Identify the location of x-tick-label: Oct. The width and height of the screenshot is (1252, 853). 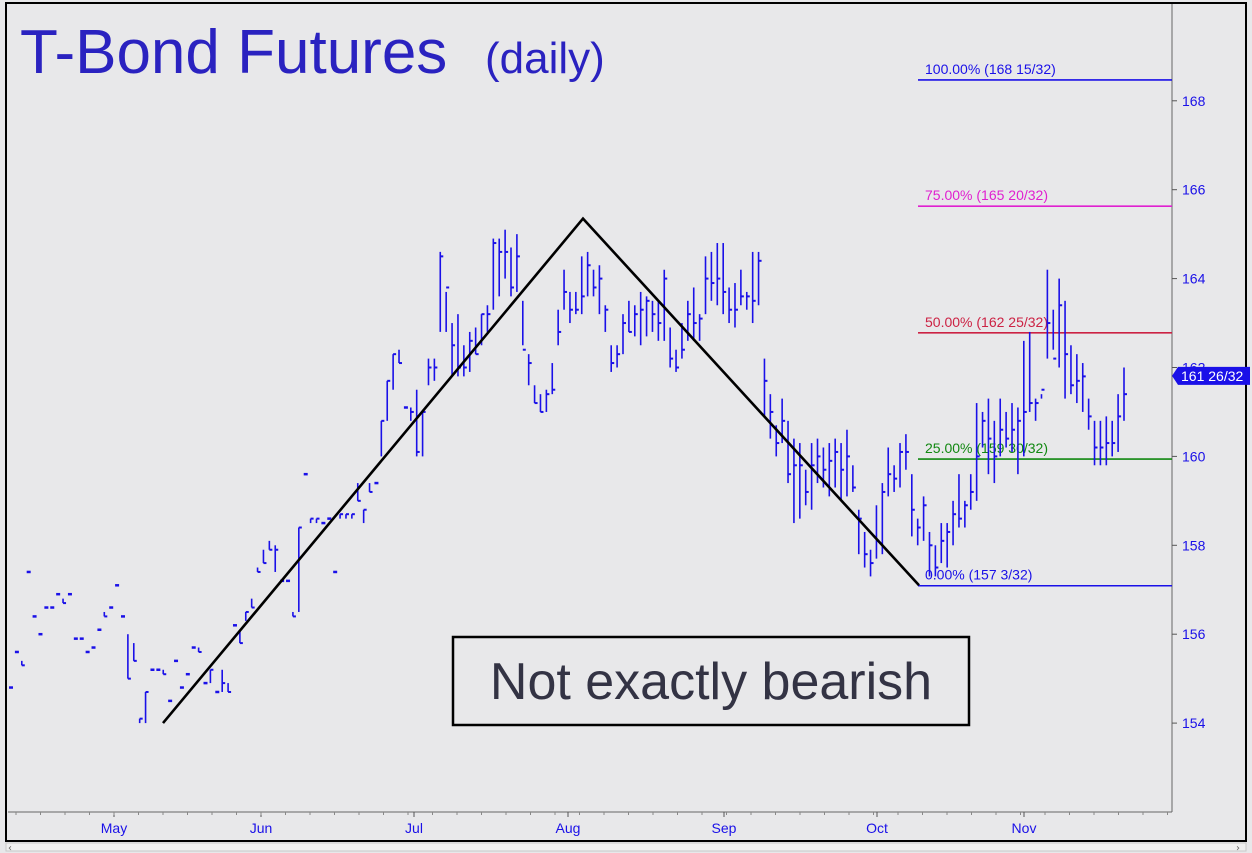
(877, 828).